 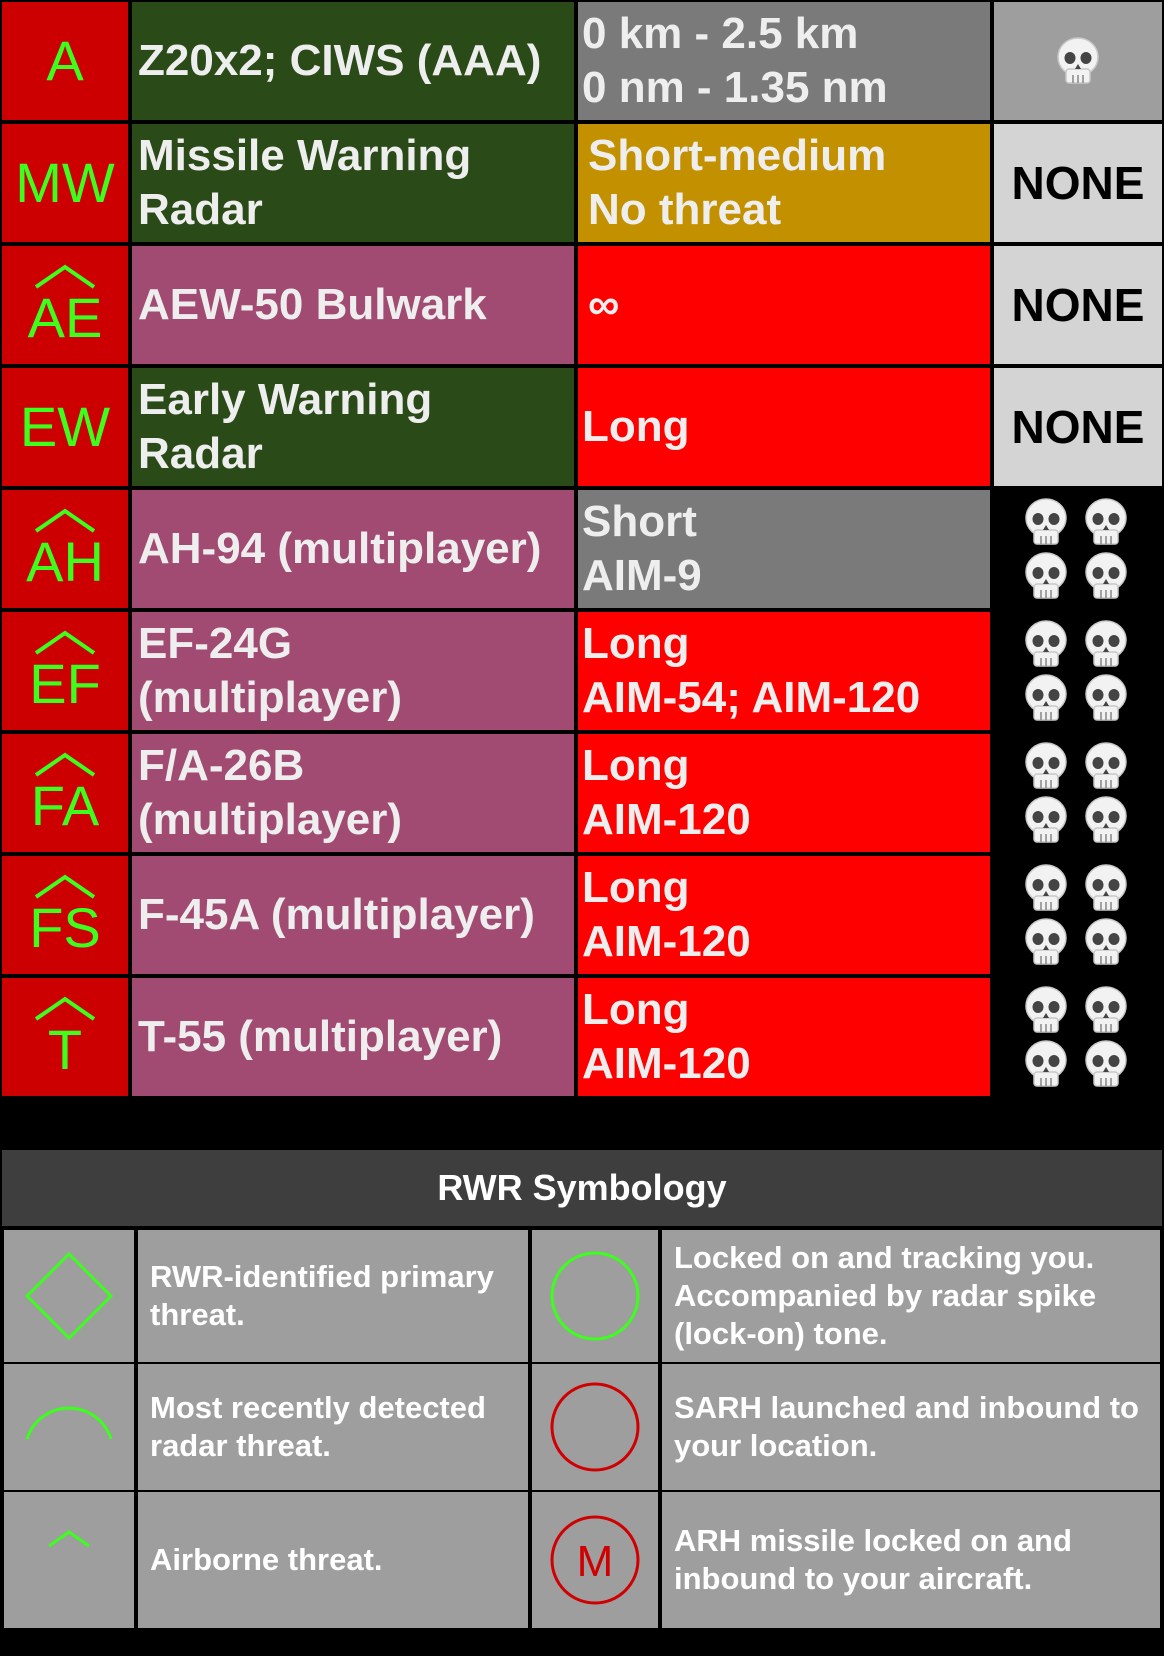 I want to click on threat-symbol-label: FS, so click(x=65, y=927).